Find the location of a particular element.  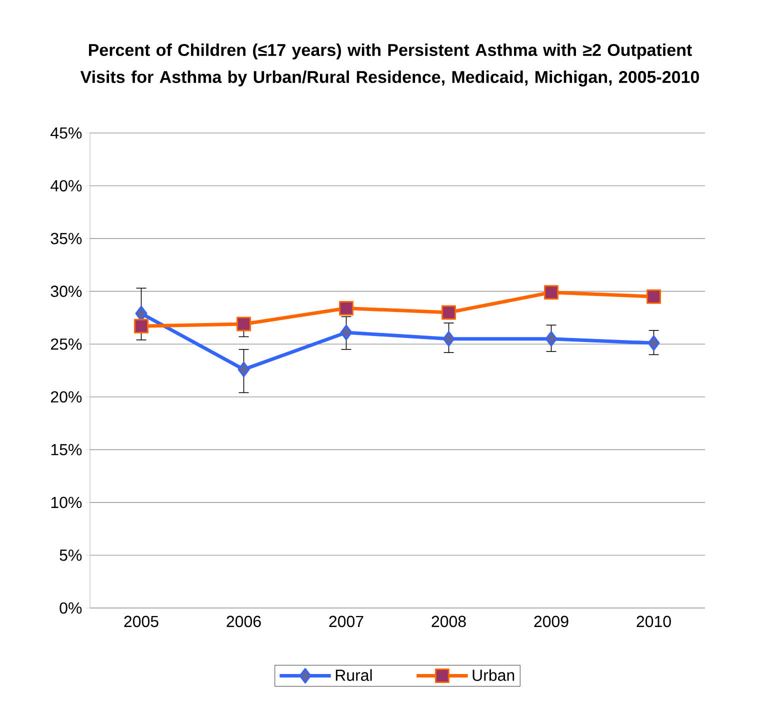

y-tick-label: 25% is located at coordinates (66, 344).